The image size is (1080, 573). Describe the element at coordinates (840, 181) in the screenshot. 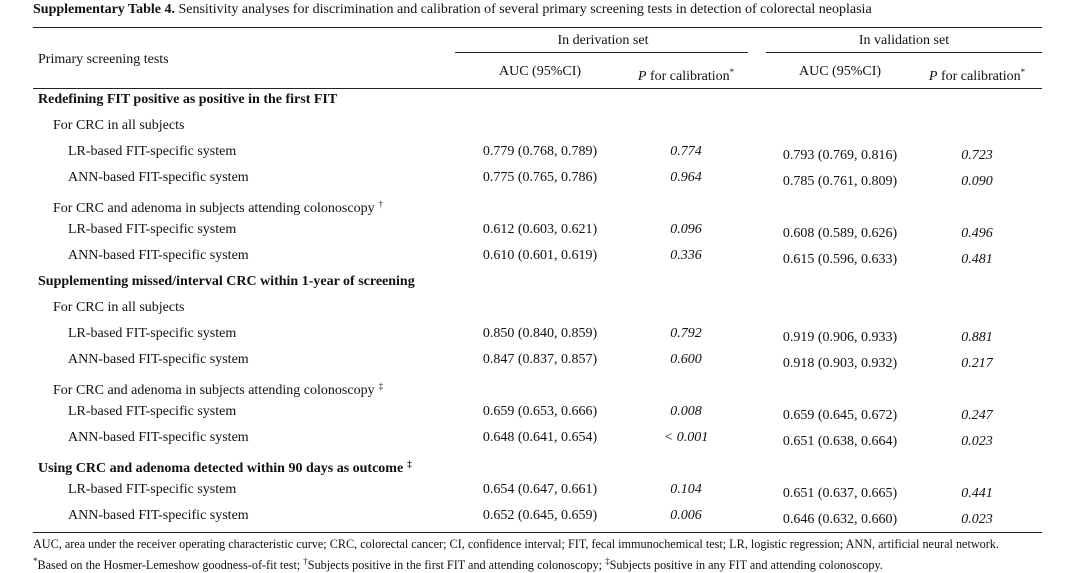

I see `cell: 0.785 (0.761, 0.809)` at that location.